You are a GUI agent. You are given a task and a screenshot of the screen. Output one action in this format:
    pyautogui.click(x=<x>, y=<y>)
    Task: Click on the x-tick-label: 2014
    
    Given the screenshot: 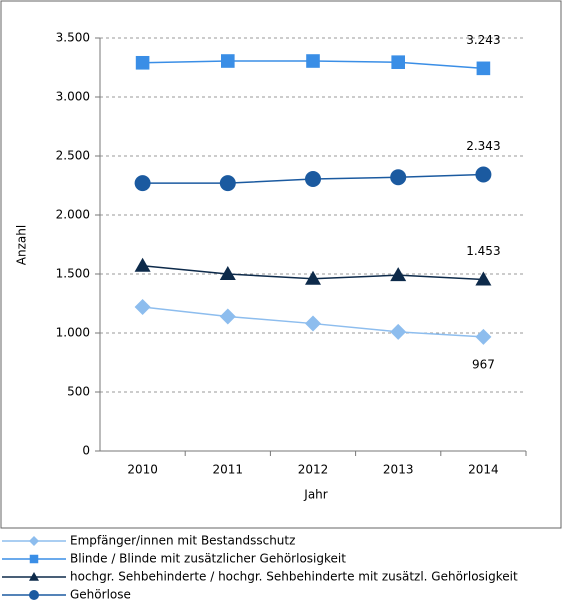 What is the action you would take?
    pyautogui.click(x=483, y=470)
    